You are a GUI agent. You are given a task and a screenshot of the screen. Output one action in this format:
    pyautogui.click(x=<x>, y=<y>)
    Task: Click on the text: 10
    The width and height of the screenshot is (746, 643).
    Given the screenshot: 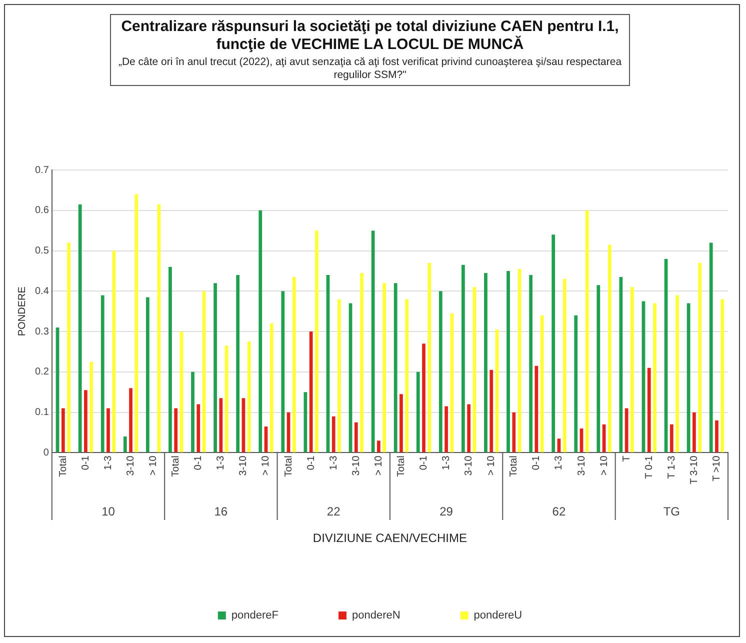 What is the action you would take?
    pyautogui.click(x=109, y=511)
    